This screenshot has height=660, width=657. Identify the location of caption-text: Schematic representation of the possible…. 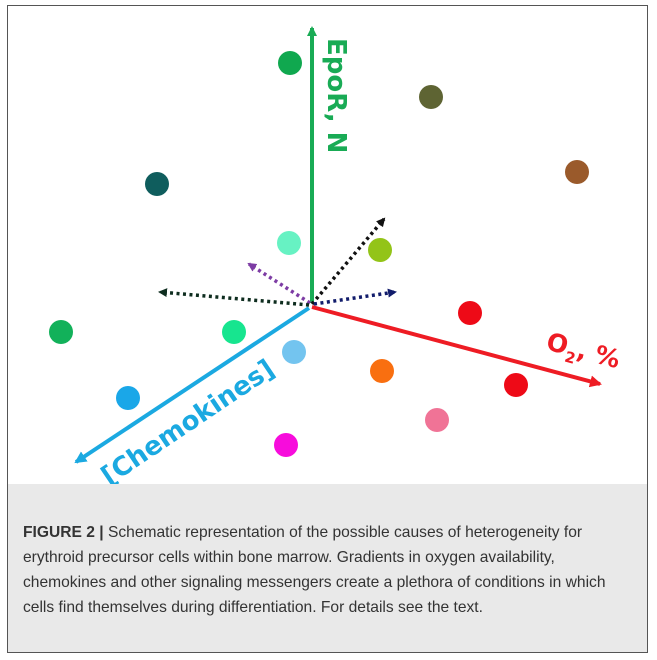
(314, 570).